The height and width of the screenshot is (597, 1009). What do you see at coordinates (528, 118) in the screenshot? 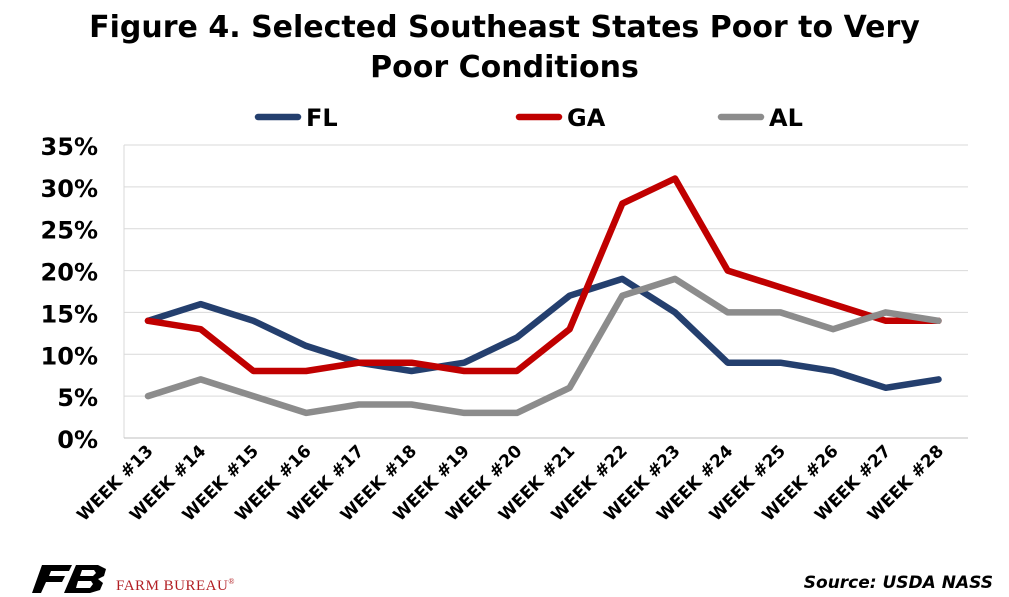
I see `legend: FL GA AL` at bounding box center [528, 118].